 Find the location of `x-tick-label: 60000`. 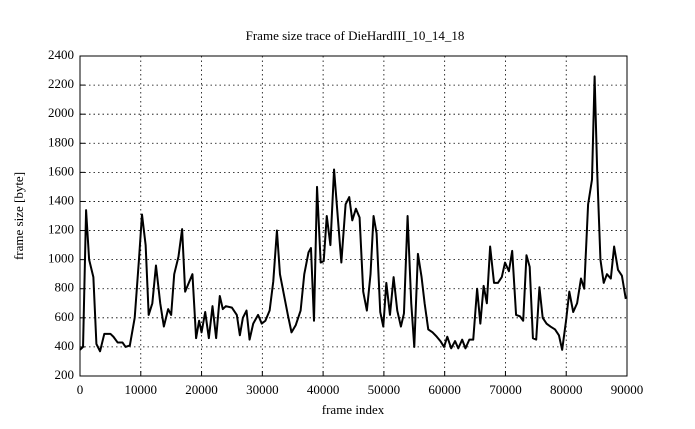

x-tick-label: 60000 is located at coordinates (444, 389).